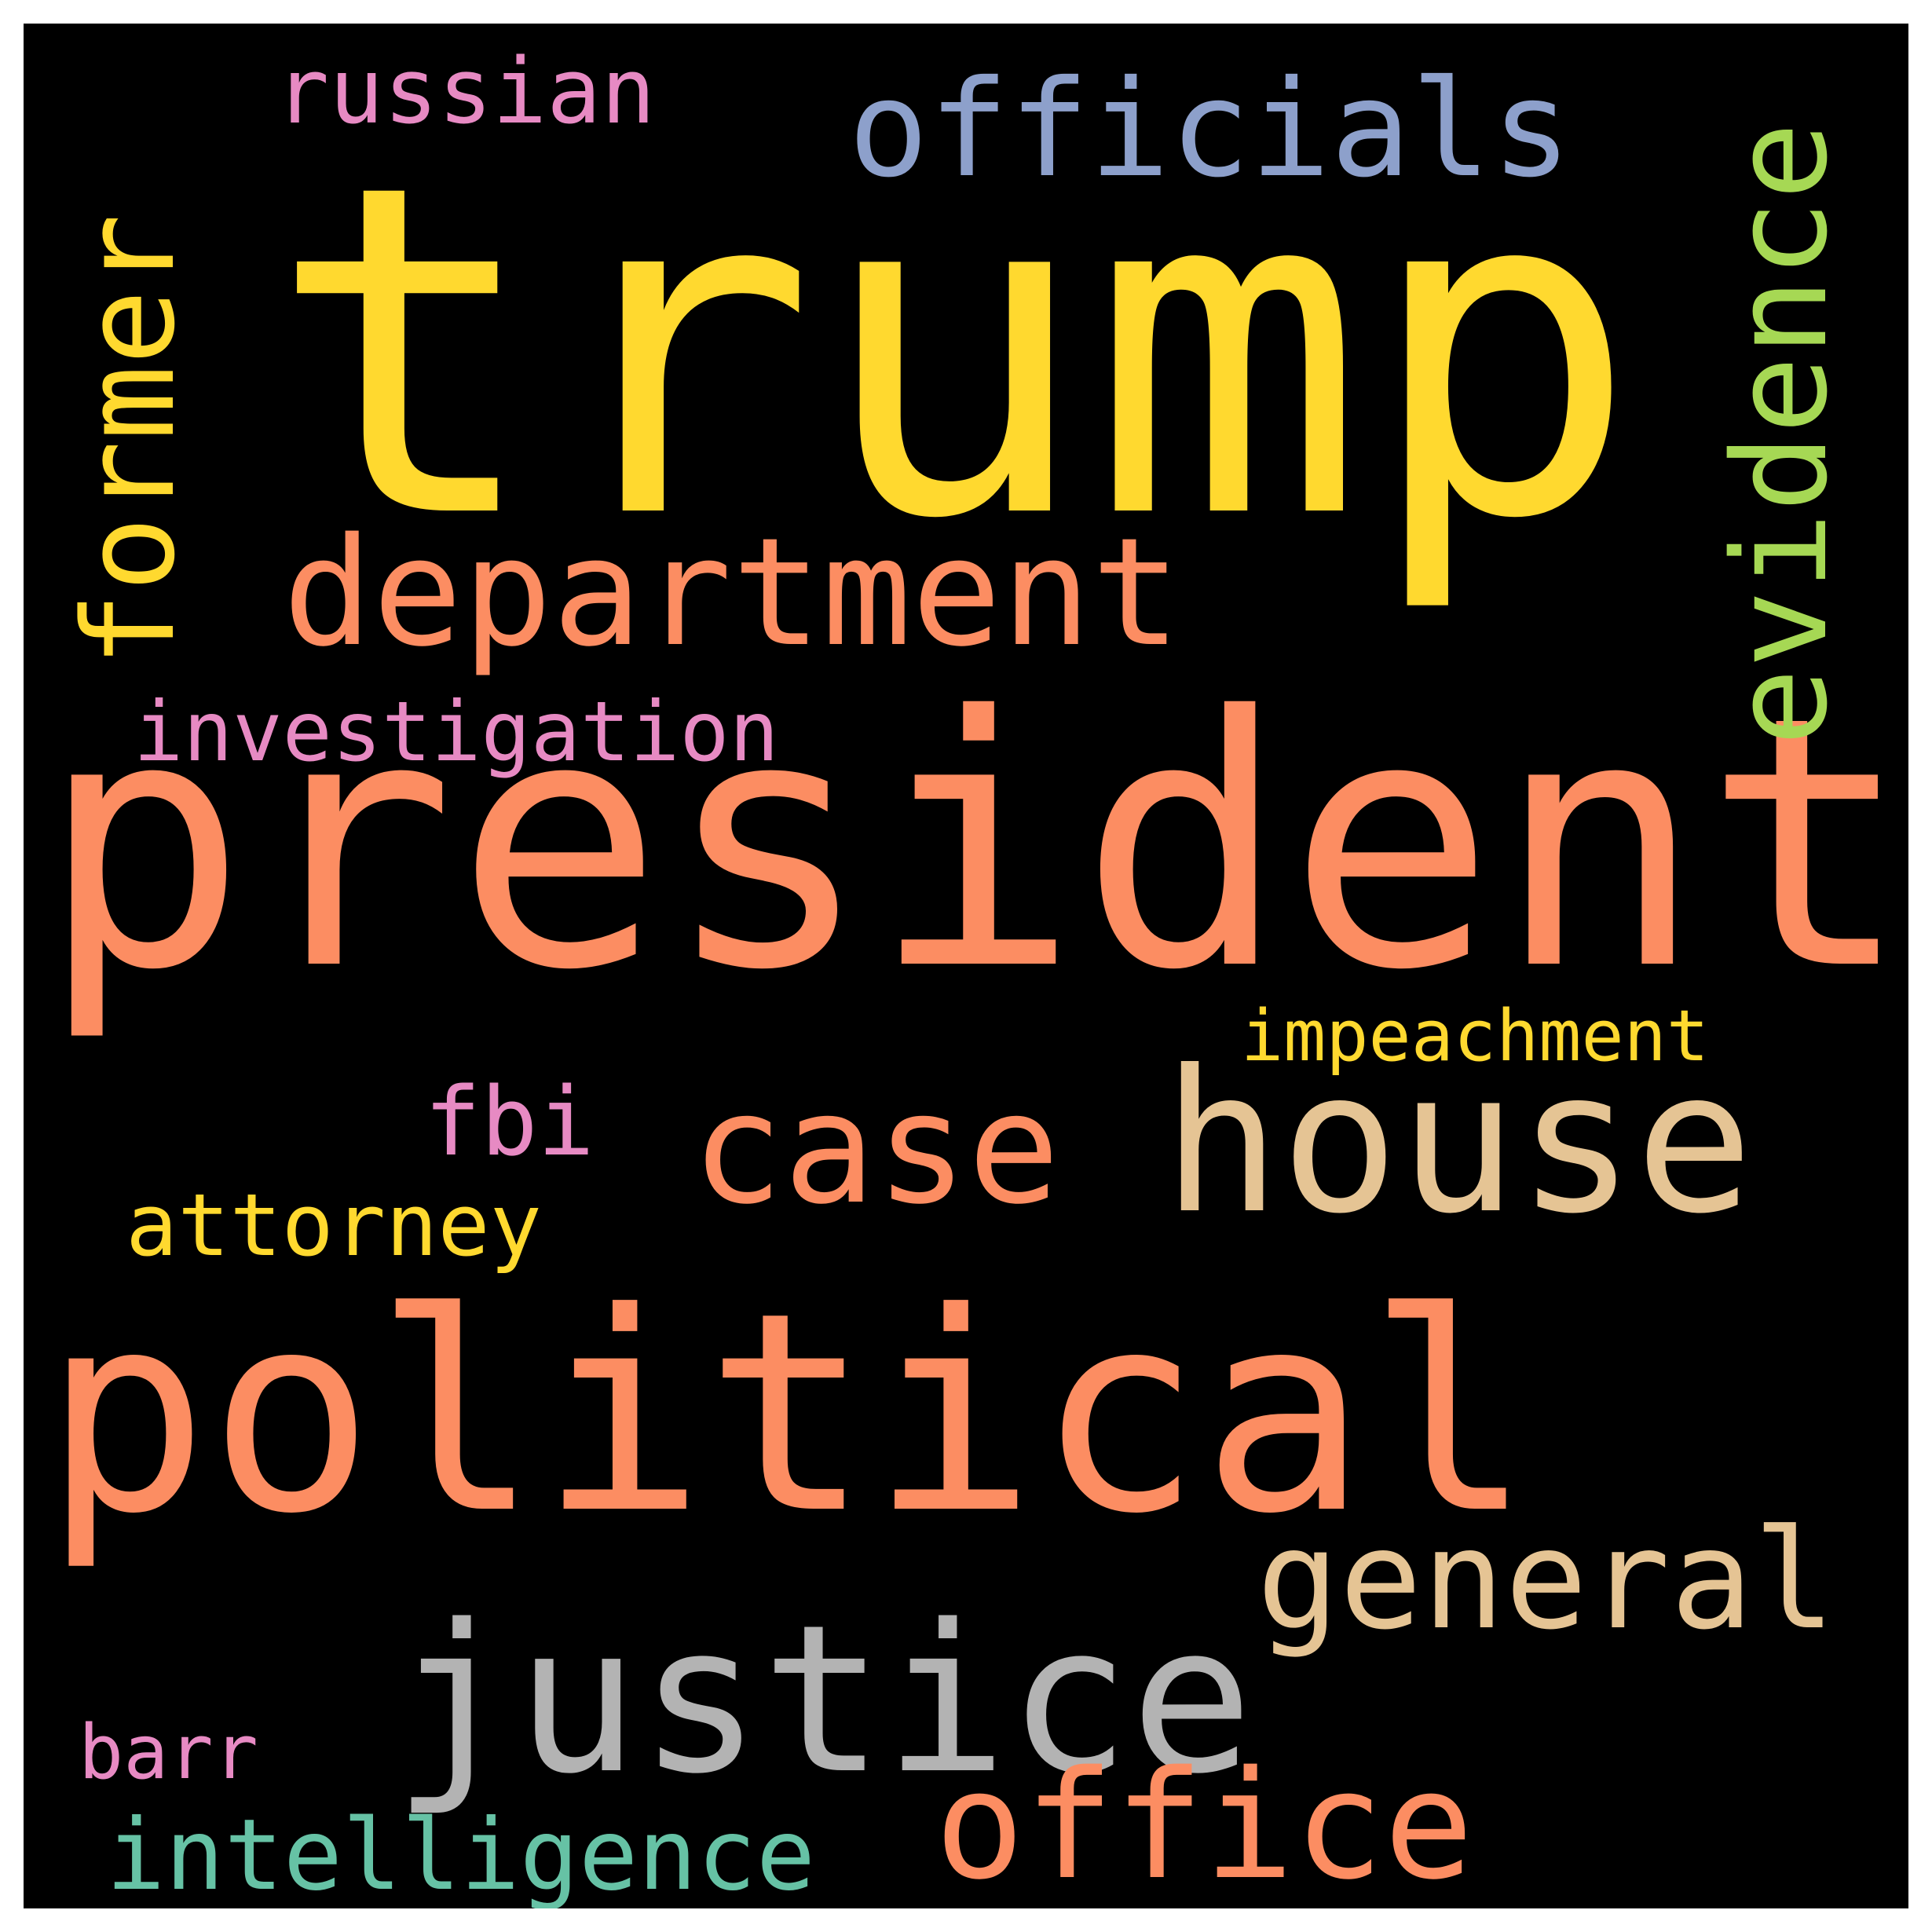 The image size is (1932, 1932). Describe the element at coordinates (456, 732) in the screenshot. I see `word-investigation: investigation` at that location.